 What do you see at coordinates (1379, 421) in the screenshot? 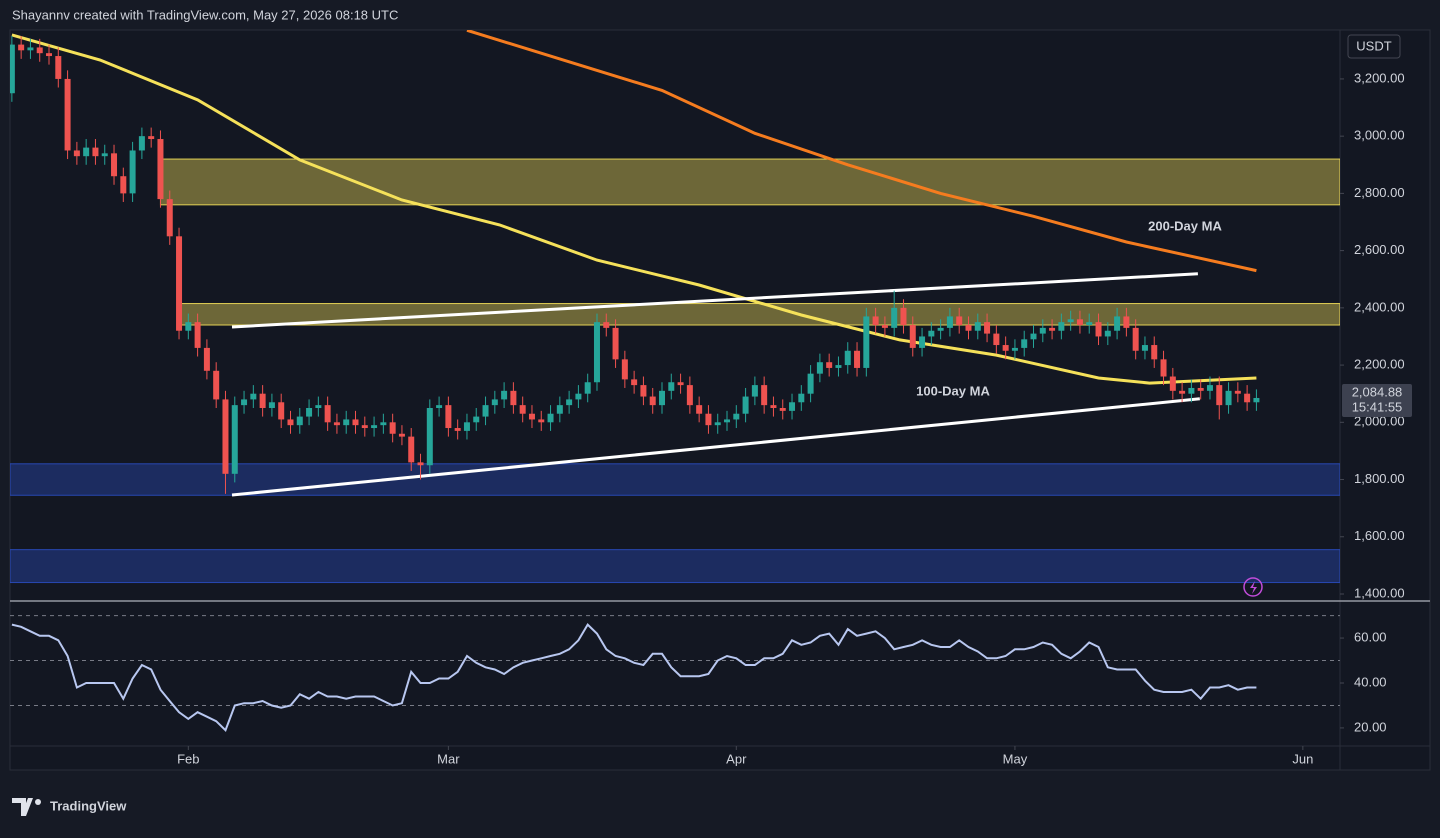
I see `y-tick-label: 2,000.00` at bounding box center [1379, 421].